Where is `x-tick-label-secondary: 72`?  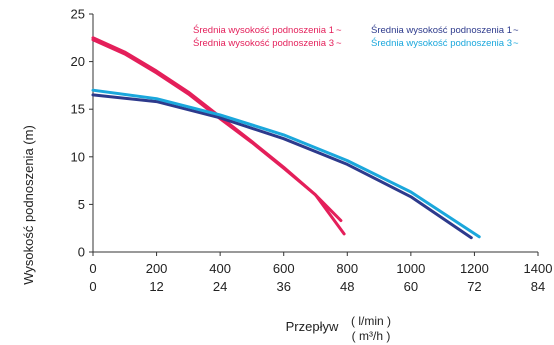
x-tick-label-secondary: 72 is located at coordinates (474, 286).